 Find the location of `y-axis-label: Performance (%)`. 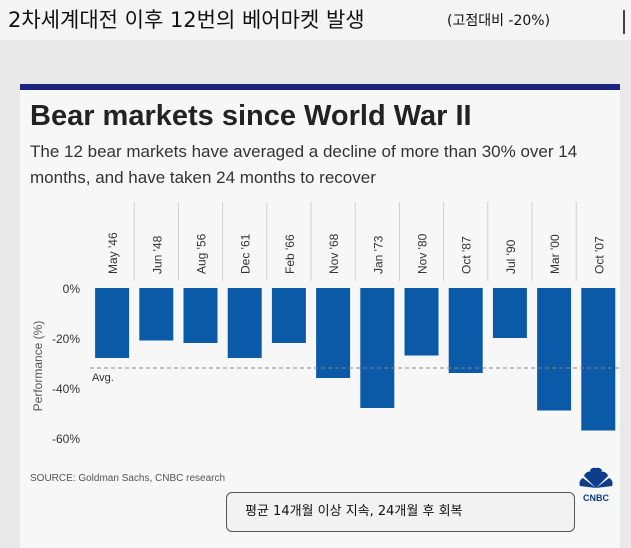

y-axis-label: Performance (%) is located at coordinates (38, 366).